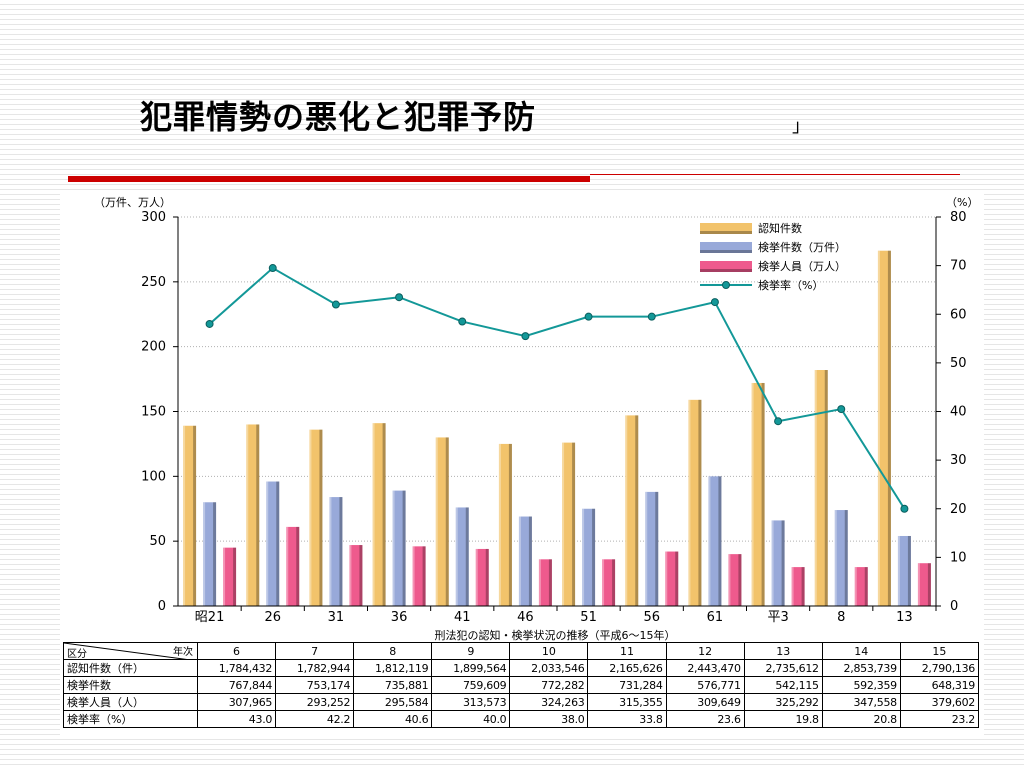 Image resolution: width=1024 pixels, height=768 pixels. I want to click on table-cell: 542,115, so click(783, 685).